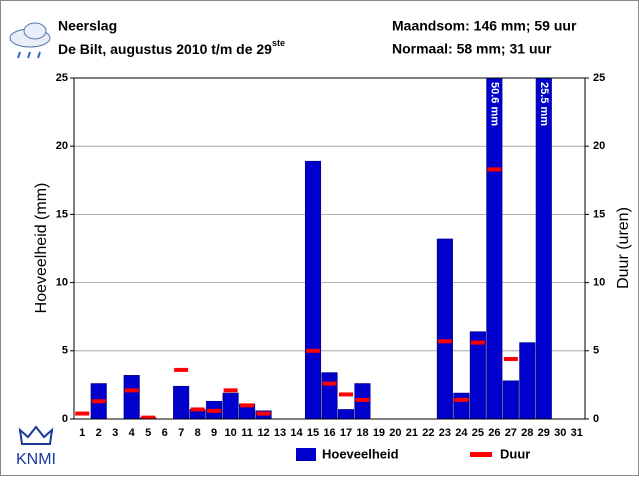 This screenshot has width=639, height=481. Describe the element at coordinates (99, 433) in the screenshot. I see `x-tick-label: 2` at that location.